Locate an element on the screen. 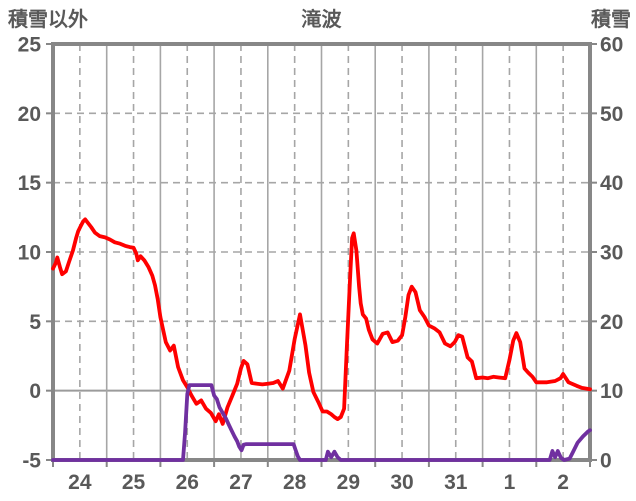 The width and height of the screenshot is (636, 501). purple-series-line is located at coordinates (321, 422).